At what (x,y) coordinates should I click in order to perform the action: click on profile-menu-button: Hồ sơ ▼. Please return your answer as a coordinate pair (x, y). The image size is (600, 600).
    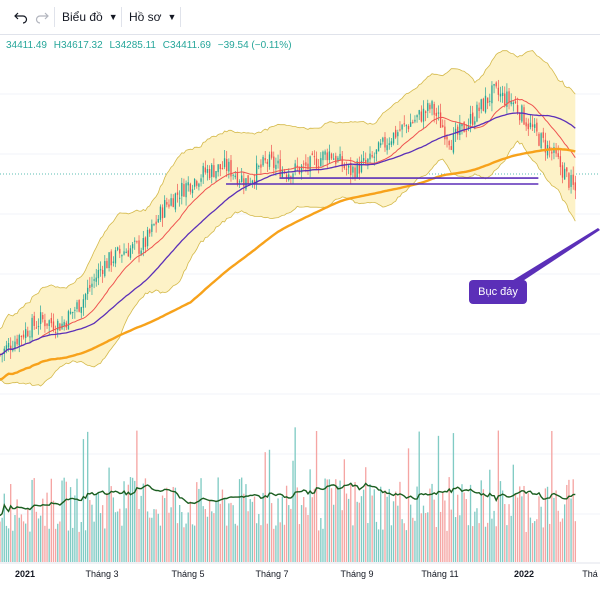
    Looking at the image, I should click on (152, 17).